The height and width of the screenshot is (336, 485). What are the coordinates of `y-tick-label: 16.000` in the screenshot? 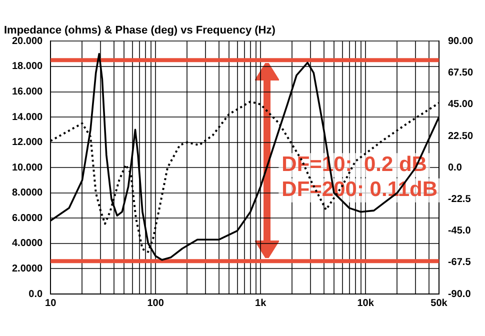 It's located at (28, 92).